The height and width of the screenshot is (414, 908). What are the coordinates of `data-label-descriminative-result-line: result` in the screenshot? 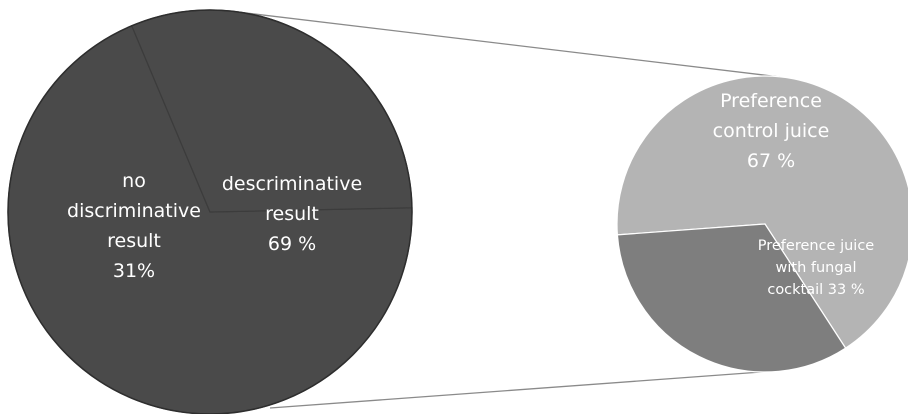 It's located at (292, 214).